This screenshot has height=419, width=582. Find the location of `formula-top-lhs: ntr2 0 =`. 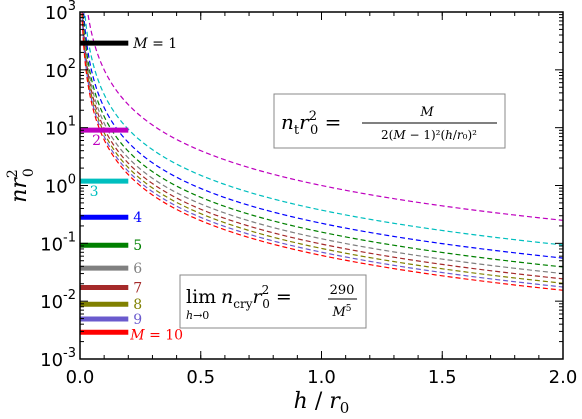

formula-top-lhs: ntr2 0 = is located at coordinates (311, 123).